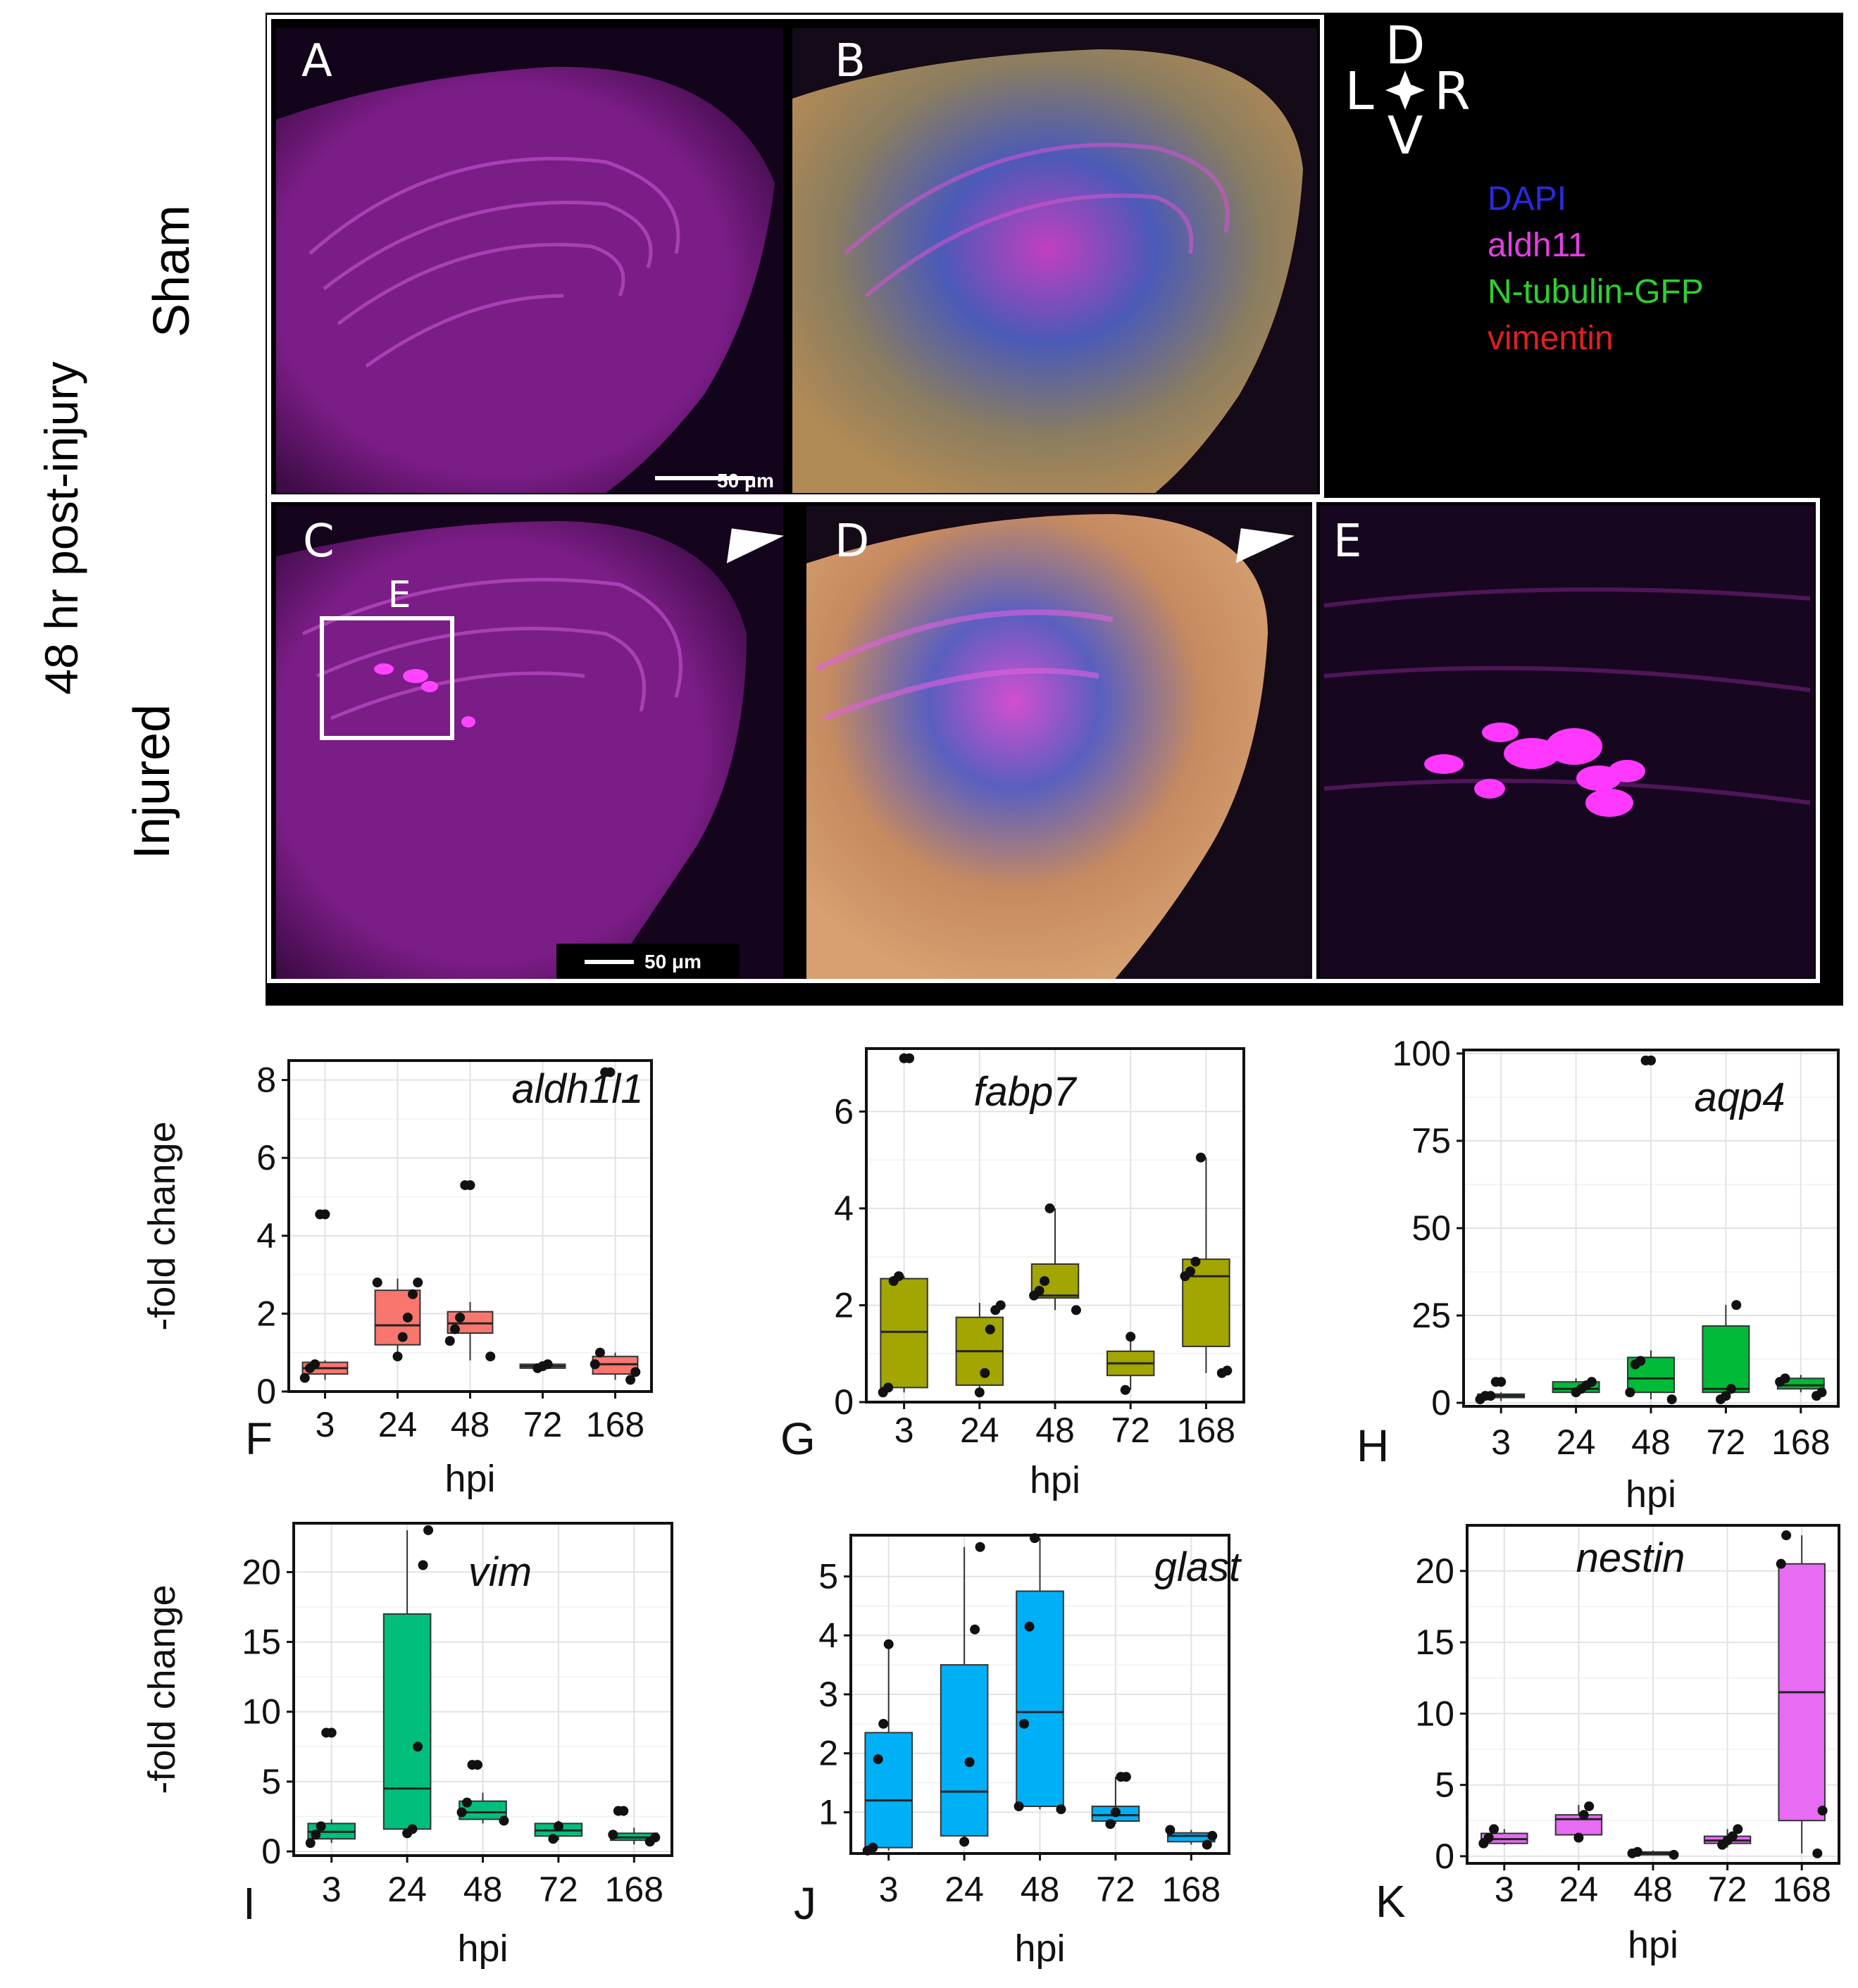 The image size is (1858, 1988). I want to click on legend-vimentin: vimentin, so click(1551, 338).